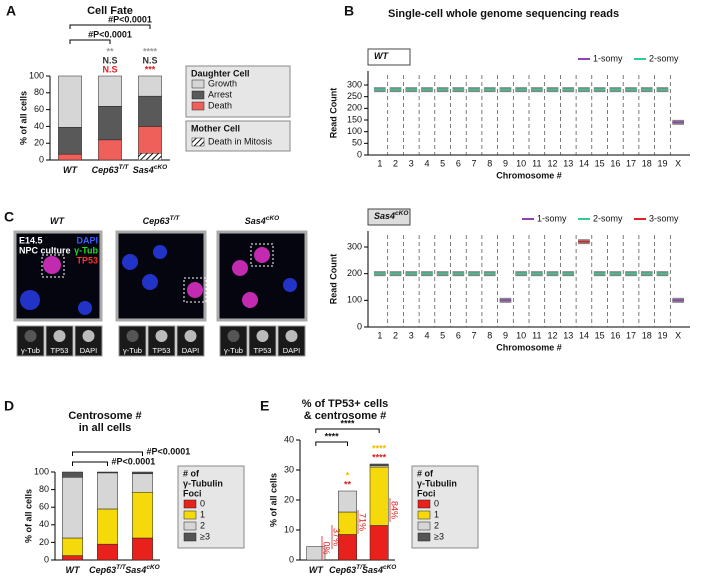  I want to click on x-tick-label: 14, so click(584, 335).